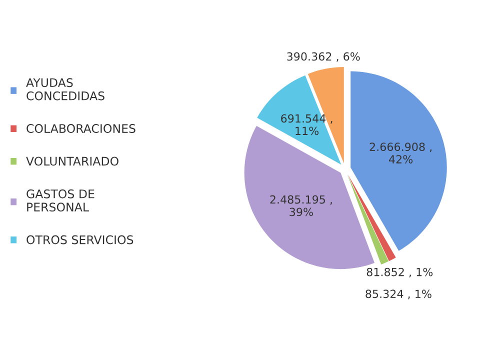 The height and width of the screenshot is (338, 500). I want to click on legend-label: GASTOS DE PERSONAL, so click(60, 200).